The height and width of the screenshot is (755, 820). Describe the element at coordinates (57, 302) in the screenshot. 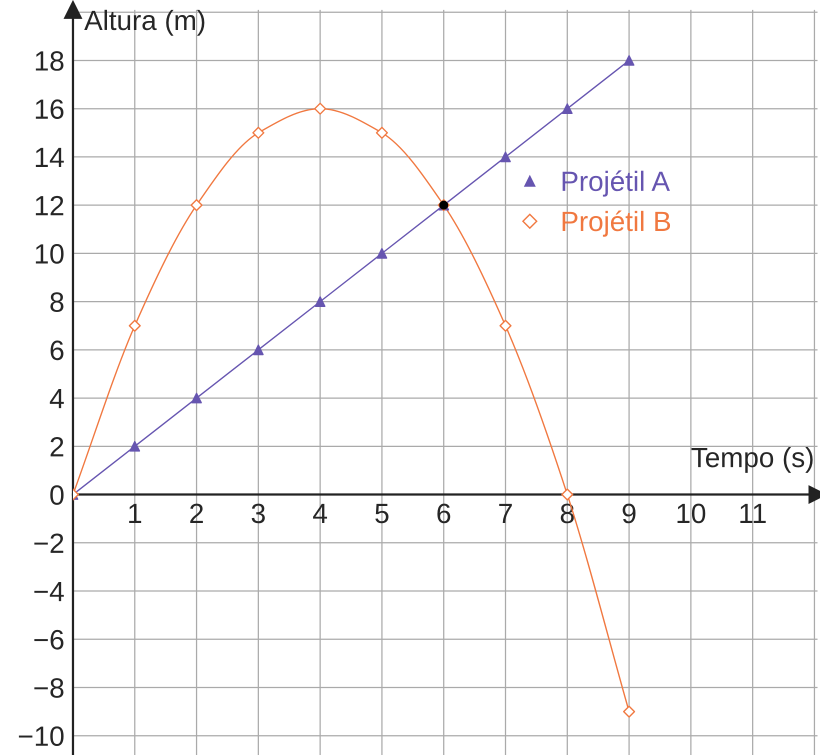

I see `y-tick-label: 8` at that location.